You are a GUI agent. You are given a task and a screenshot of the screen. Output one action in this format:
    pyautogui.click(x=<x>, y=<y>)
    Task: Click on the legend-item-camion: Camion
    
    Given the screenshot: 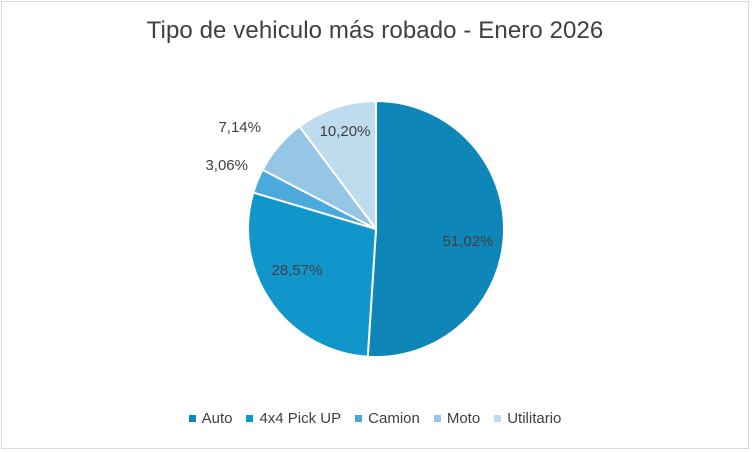 What is the action you would take?
    pyautogui.click(x=387, y=418)
    